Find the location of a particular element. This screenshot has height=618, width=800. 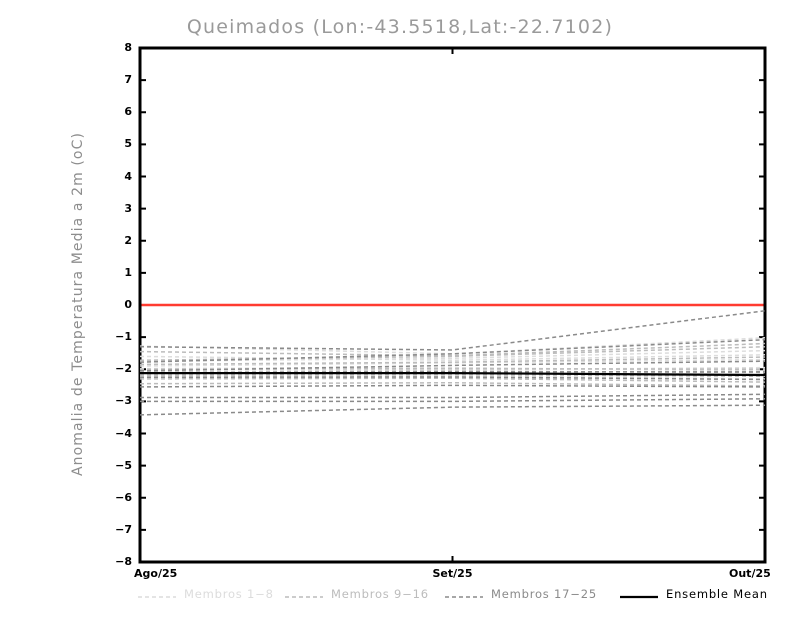

y-tick-label: 8 is located at coordinates (128, 47).